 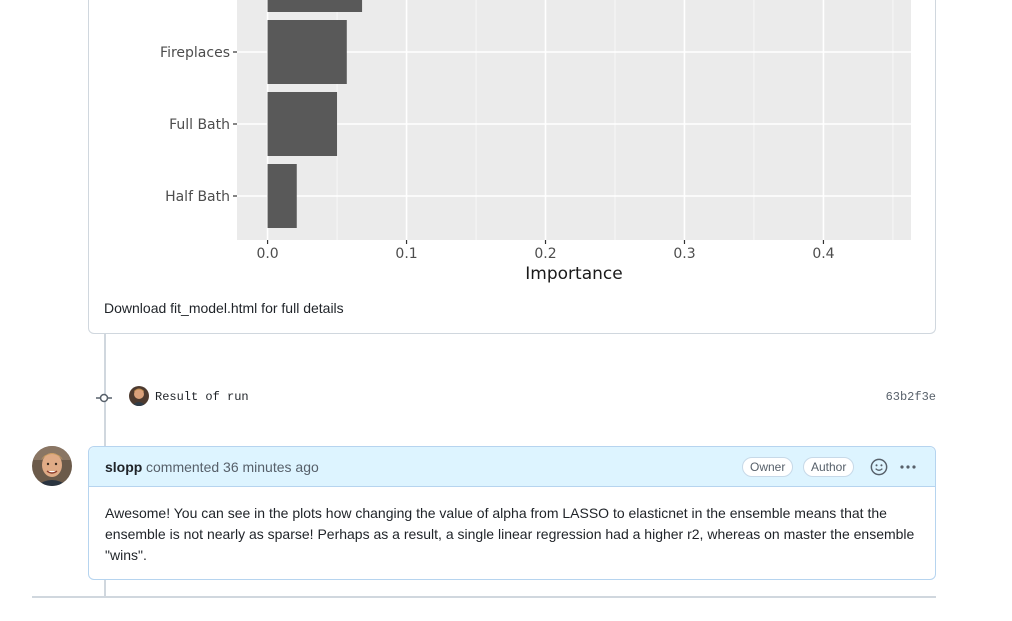 I want to click on x-tick-label: 0.1, so click(x=406, y=254).